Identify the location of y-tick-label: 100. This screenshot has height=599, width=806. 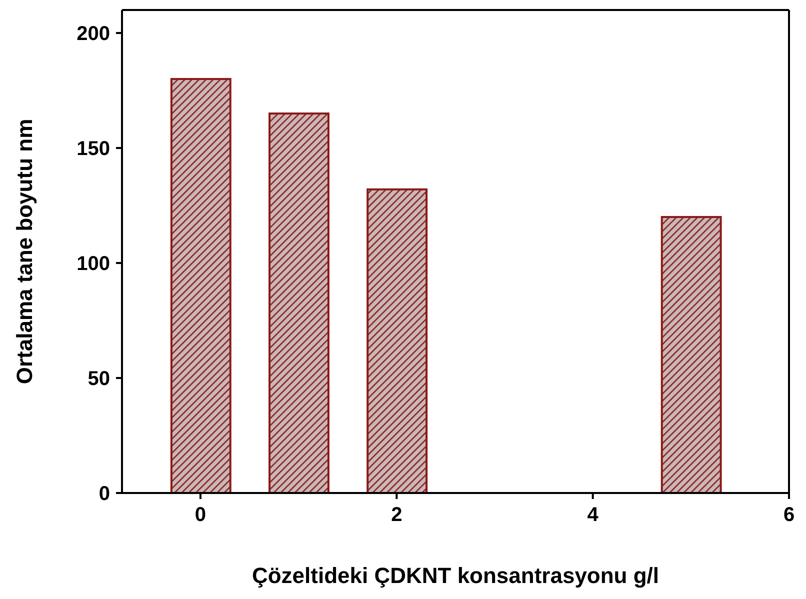
(93, 264).